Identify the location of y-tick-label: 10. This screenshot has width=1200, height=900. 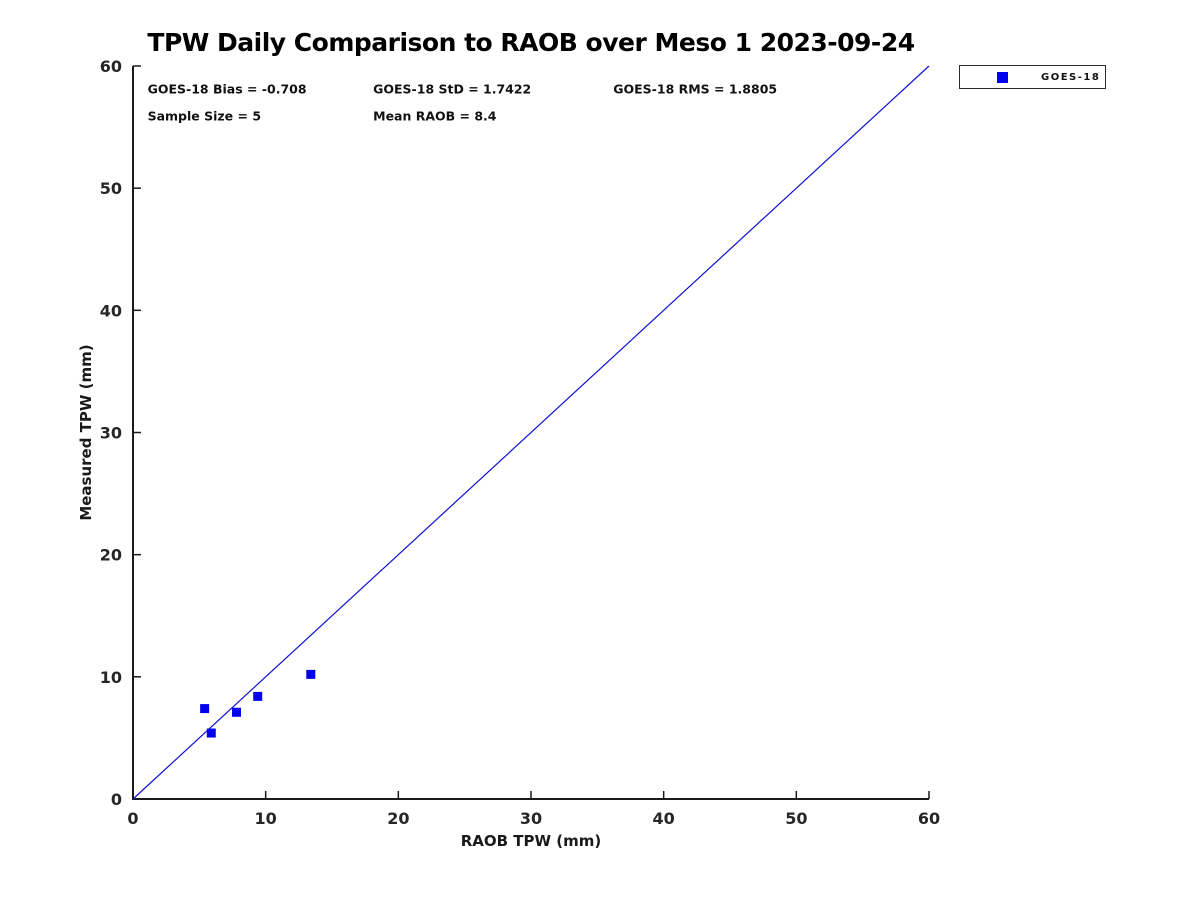
(111, 677).